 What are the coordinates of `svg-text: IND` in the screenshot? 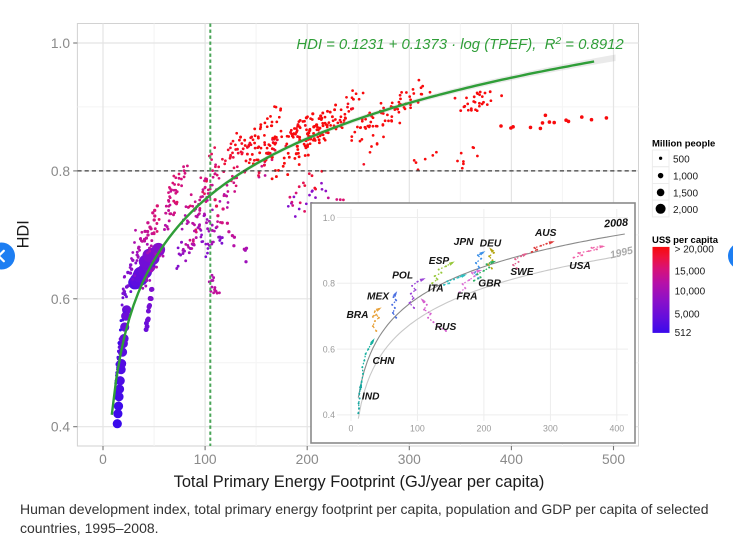 It's located at (371, 397).